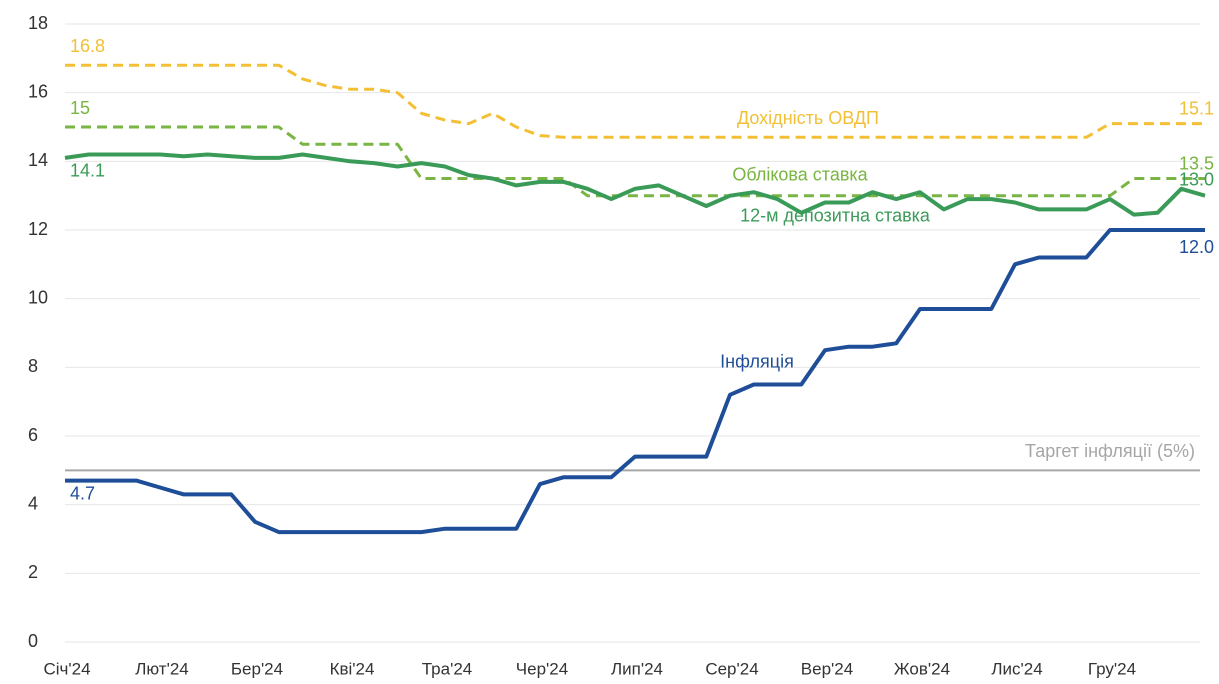 The width and height of the screenshot is (1219, 684). What do you see at coordinates (1196, 179) in the screenshot?
I see `end-value-label: 13.0` at bounding box center [1196, 179].